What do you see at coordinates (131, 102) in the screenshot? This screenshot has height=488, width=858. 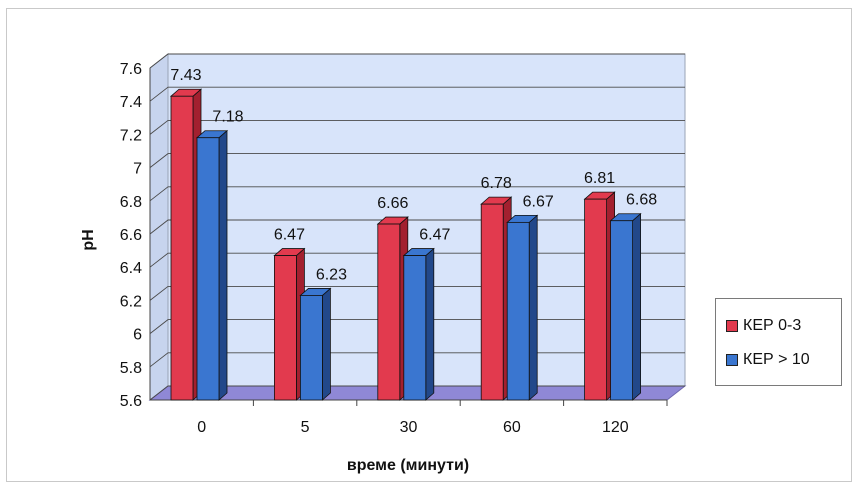 I see `y-tick-label: 7.4` at bounding box center [131, 102].